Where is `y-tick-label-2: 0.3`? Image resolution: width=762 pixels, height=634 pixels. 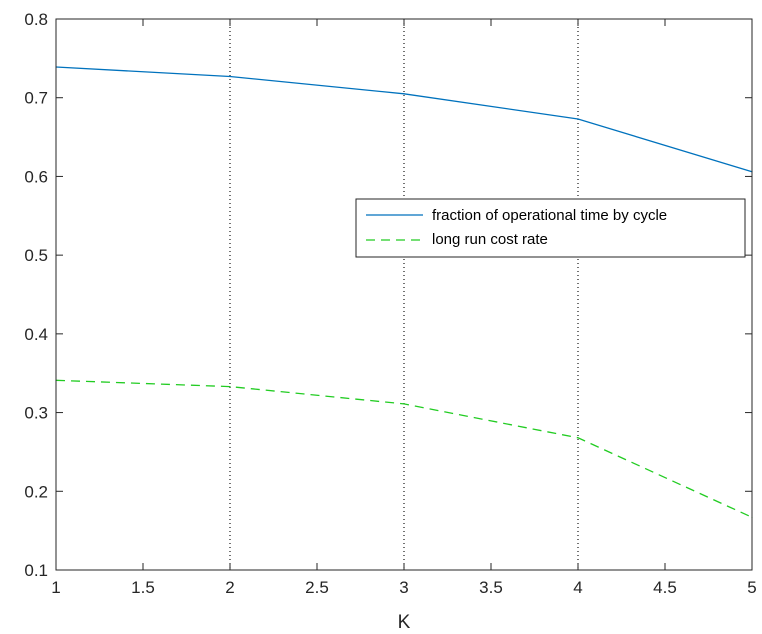 y-tick-label-2: 0.3 is located at coordinates (36, 413).